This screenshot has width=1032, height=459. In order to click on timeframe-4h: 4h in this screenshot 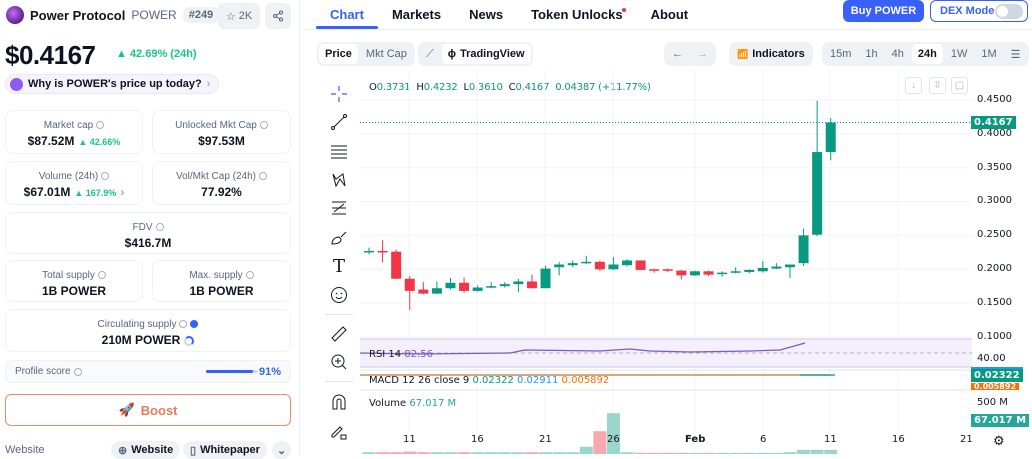, I will do `click(897, 54)`.